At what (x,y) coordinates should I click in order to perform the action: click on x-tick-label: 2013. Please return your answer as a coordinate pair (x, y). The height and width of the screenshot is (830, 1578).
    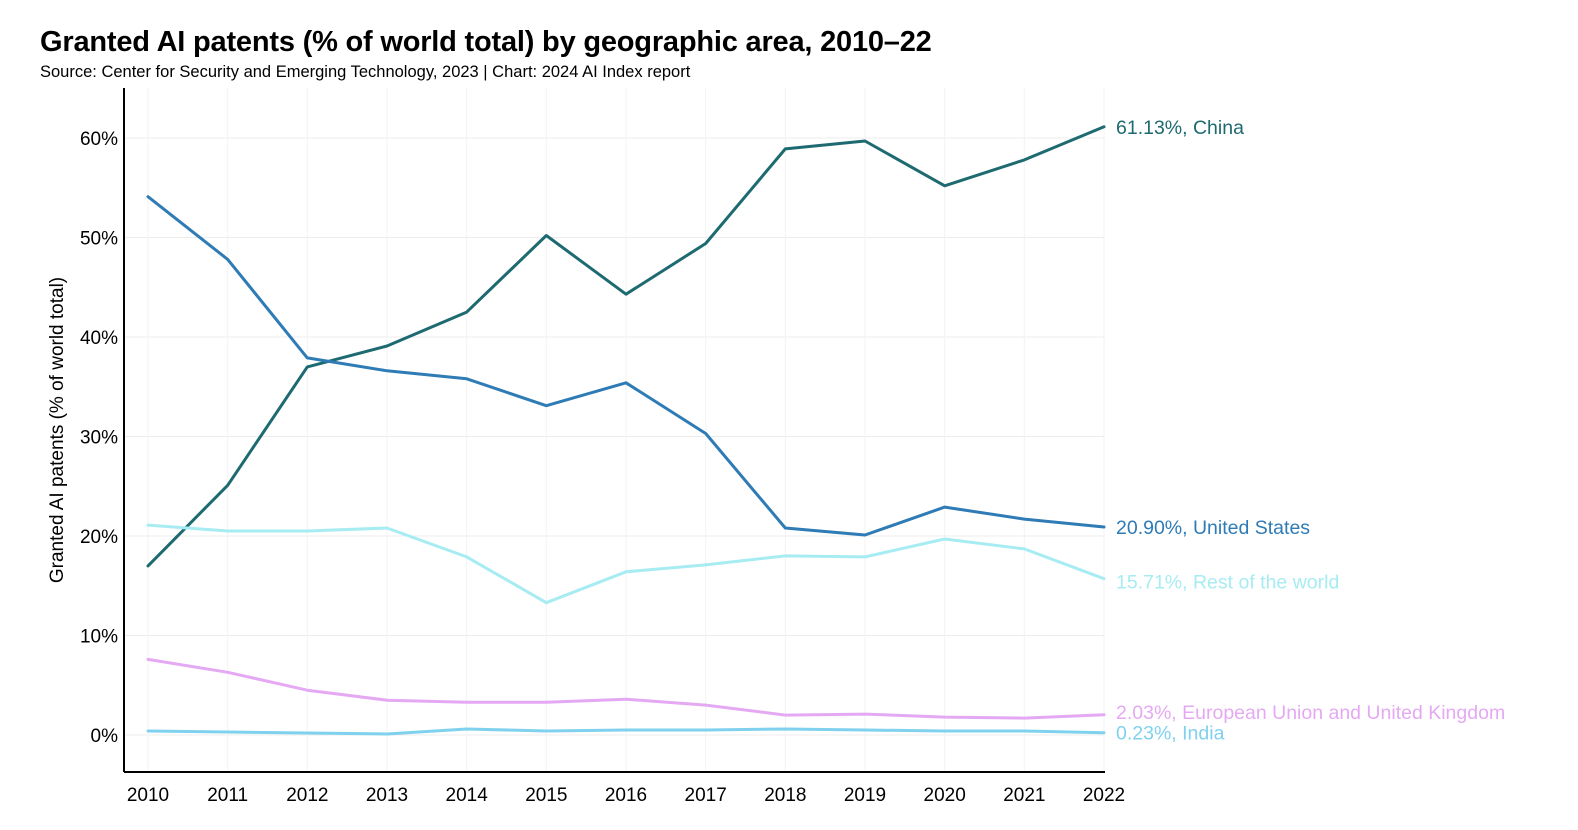
    Looking at the image, I should click on (387, 795).